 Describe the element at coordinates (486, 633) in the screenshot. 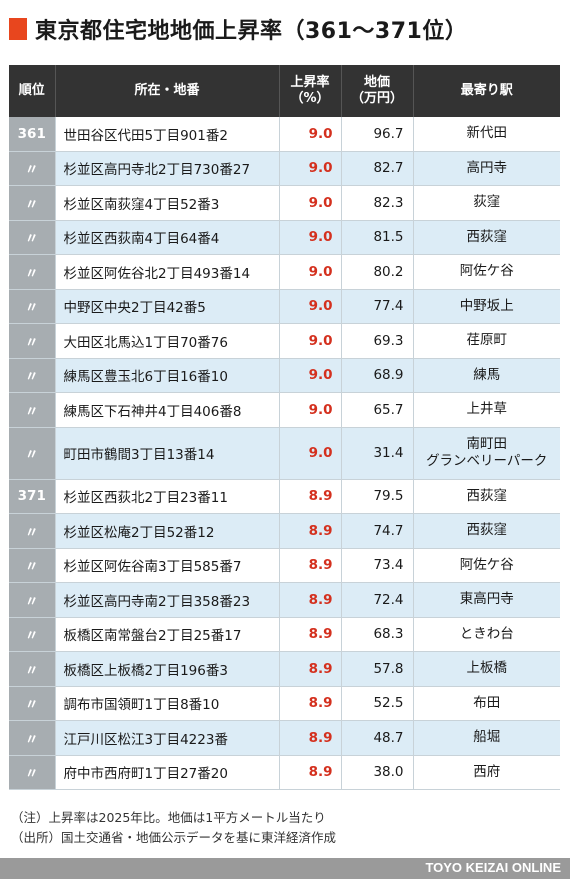

I see `station-name: ときわ台` at that location.